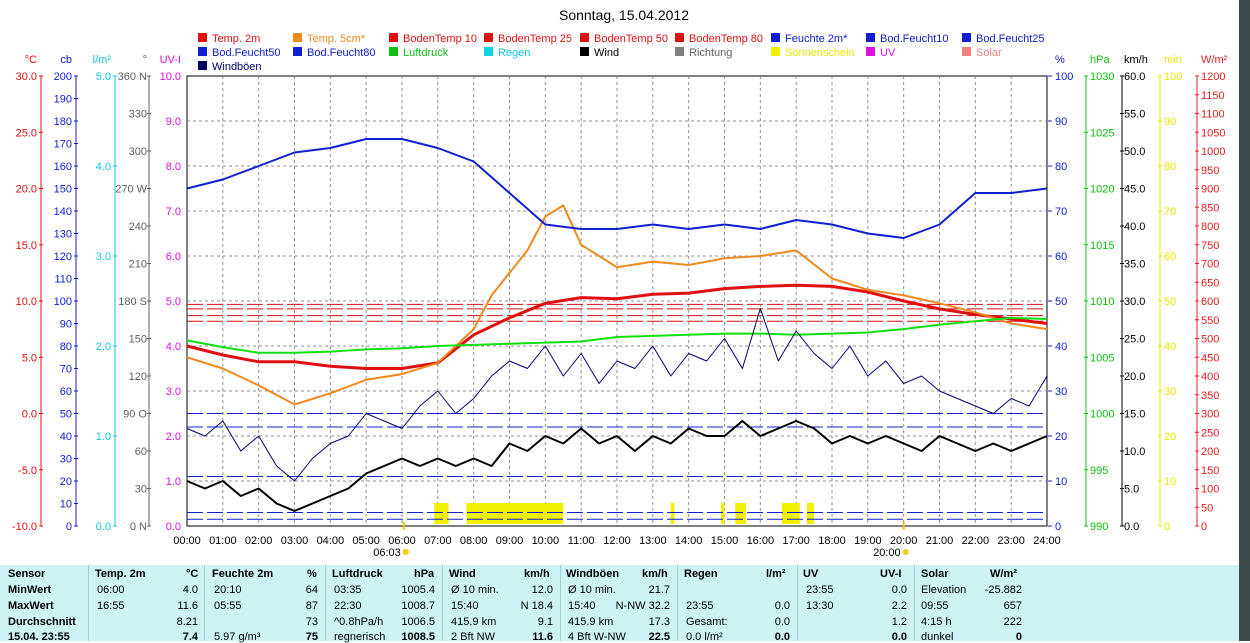 This screenshot has height=643, width=1250. Describe the element at coordinates (1210, 452) in the screenshot. I see `axis-tick-label: 200` at that location.